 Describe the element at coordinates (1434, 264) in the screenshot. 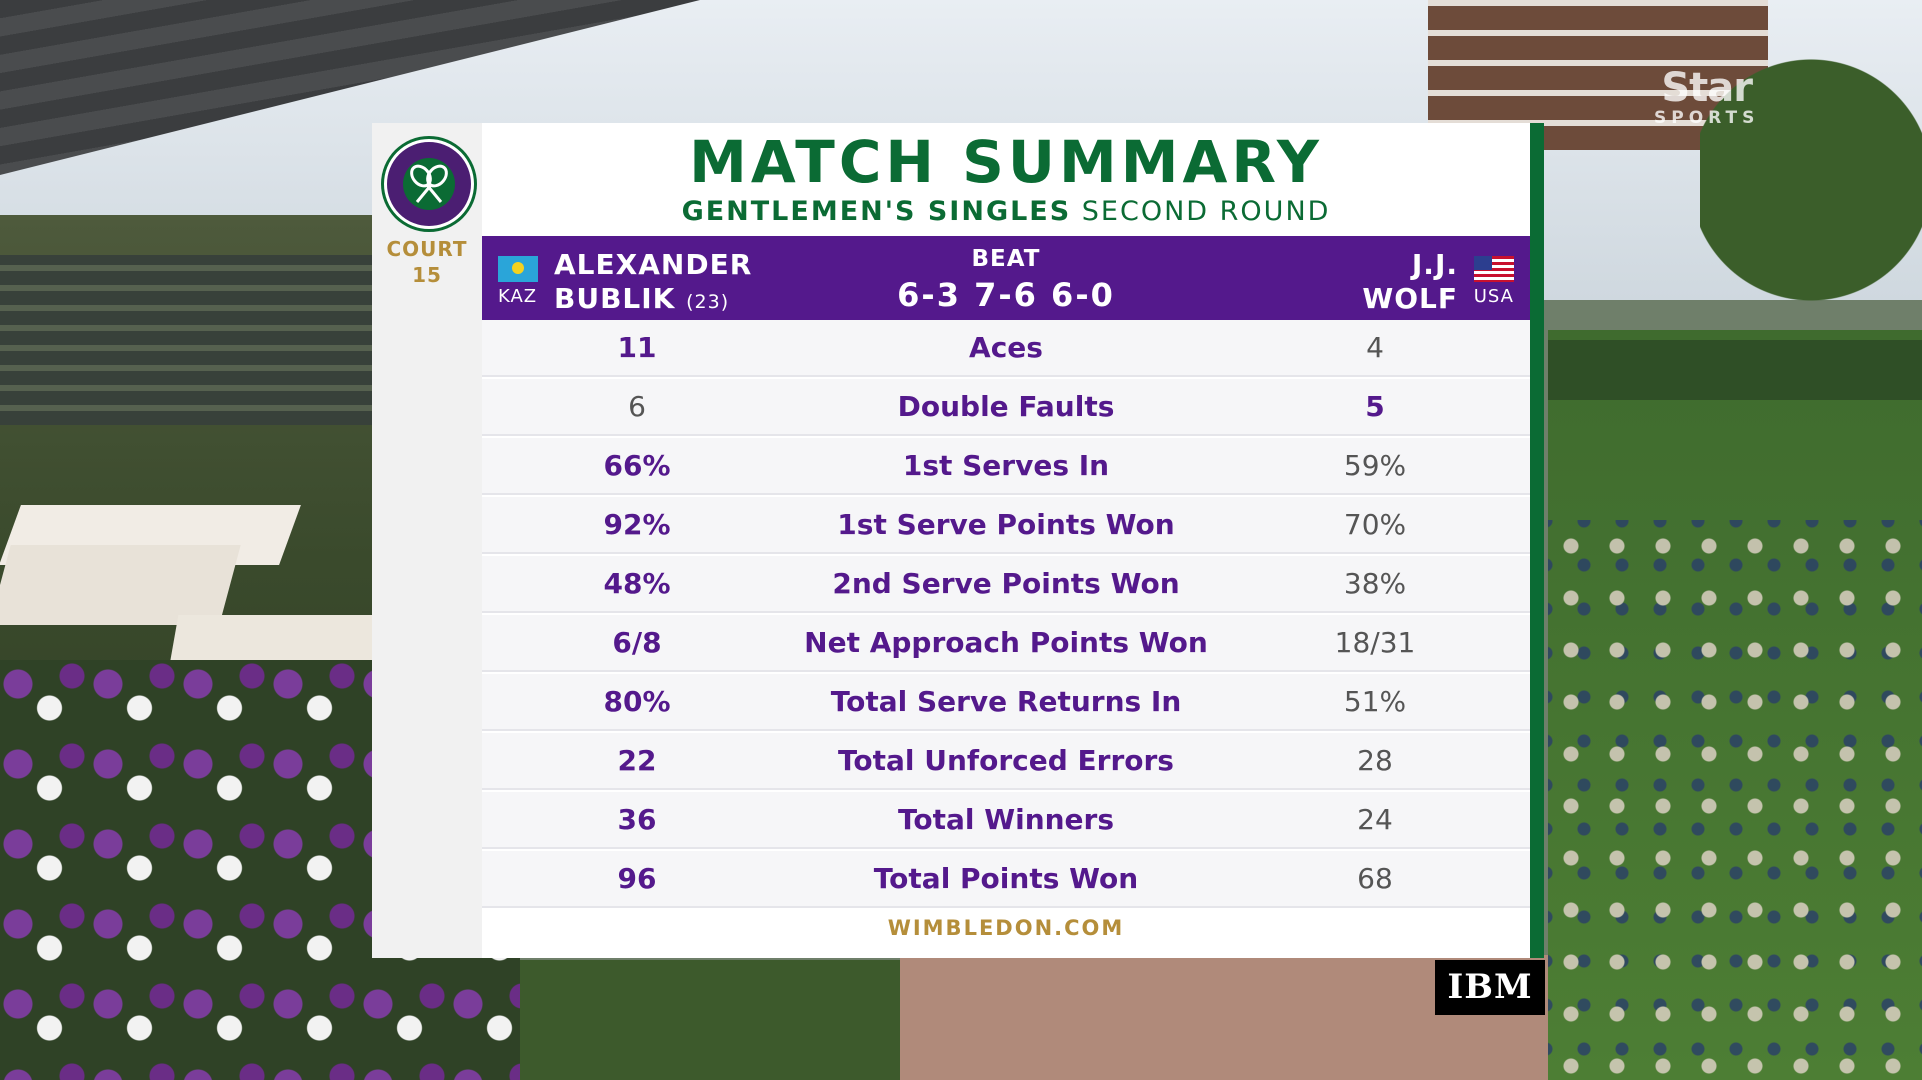

I see `player2-first-name: J.J.` at that location.